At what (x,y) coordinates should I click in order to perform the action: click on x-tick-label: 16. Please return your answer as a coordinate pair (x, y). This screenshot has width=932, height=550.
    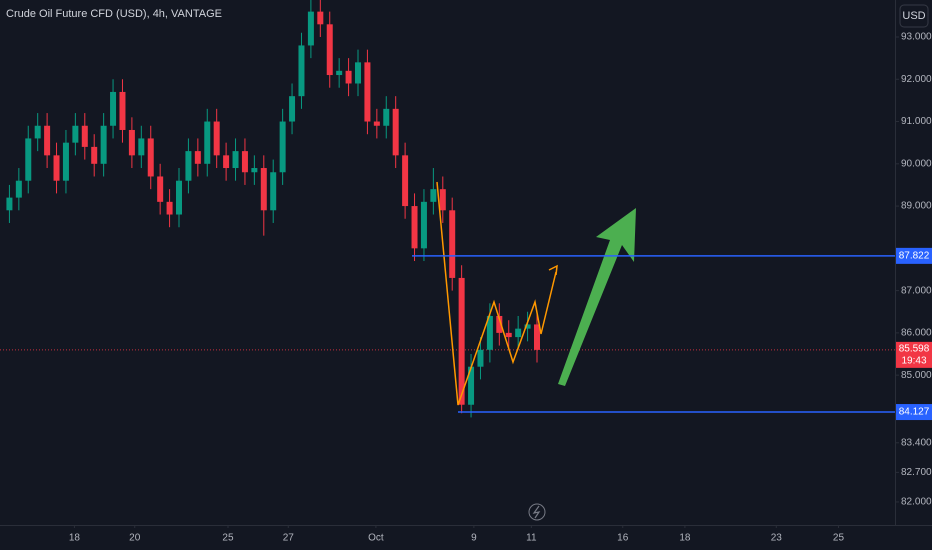
    Looking at the image, I should click on (623, 538).